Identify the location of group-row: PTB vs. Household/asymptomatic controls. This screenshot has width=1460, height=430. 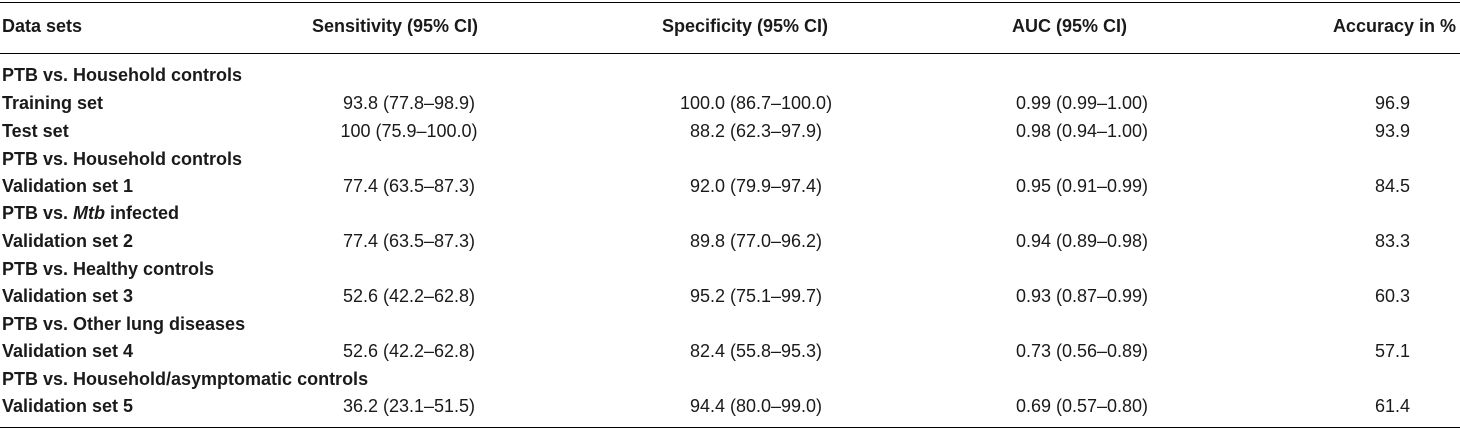
(730, 379).